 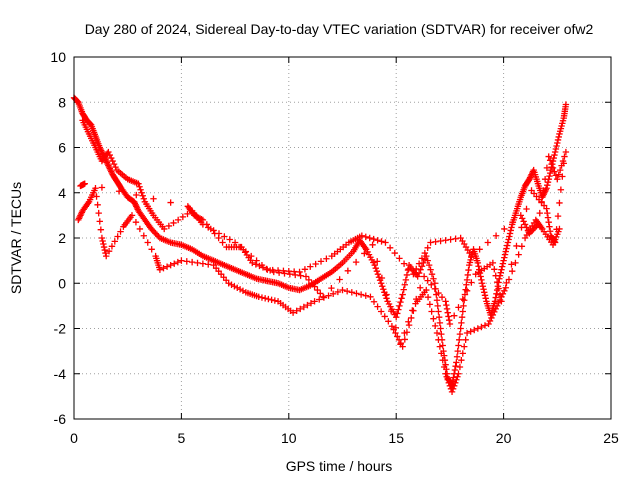 I want to click on x-tick-label: 5, so click(x=182, y=438).